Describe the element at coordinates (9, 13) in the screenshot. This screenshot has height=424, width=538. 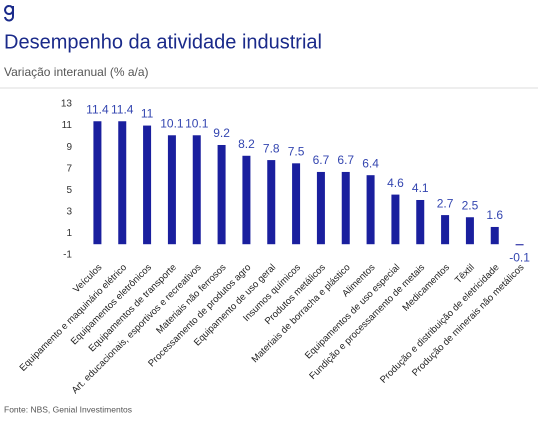
I see `logo` at that location.